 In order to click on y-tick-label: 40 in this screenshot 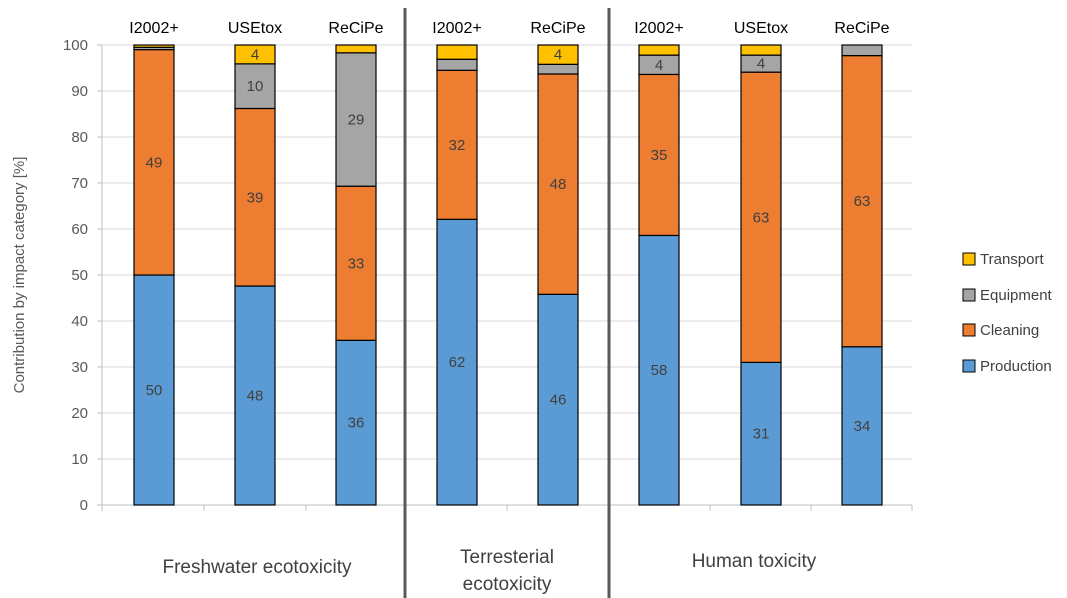, I will do `click(79, 321)`.